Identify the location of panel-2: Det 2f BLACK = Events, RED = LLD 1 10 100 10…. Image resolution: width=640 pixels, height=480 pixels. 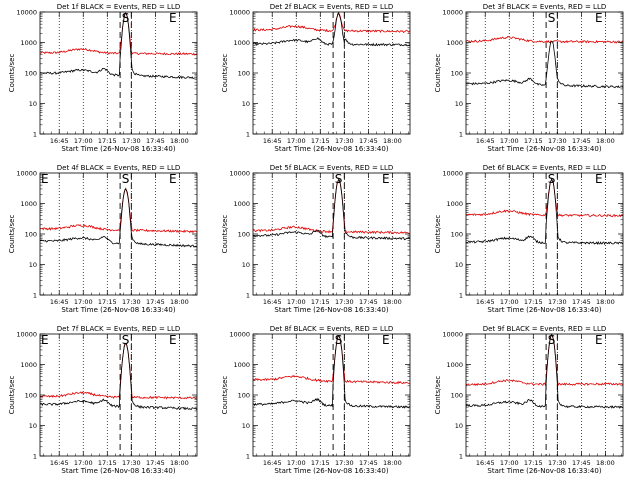
(316, 78).